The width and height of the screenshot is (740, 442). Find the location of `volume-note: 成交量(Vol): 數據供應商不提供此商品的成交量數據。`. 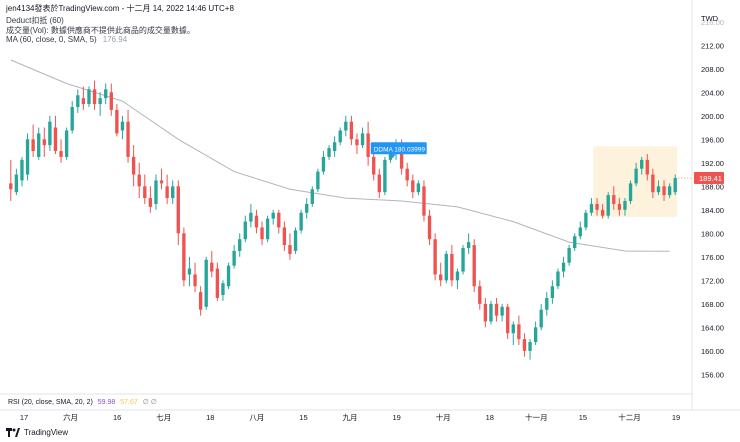

volume-note: 成交量(Vol): 數據供應商不提供此商品的成交量數據。 is located at coordinates (100, 30).